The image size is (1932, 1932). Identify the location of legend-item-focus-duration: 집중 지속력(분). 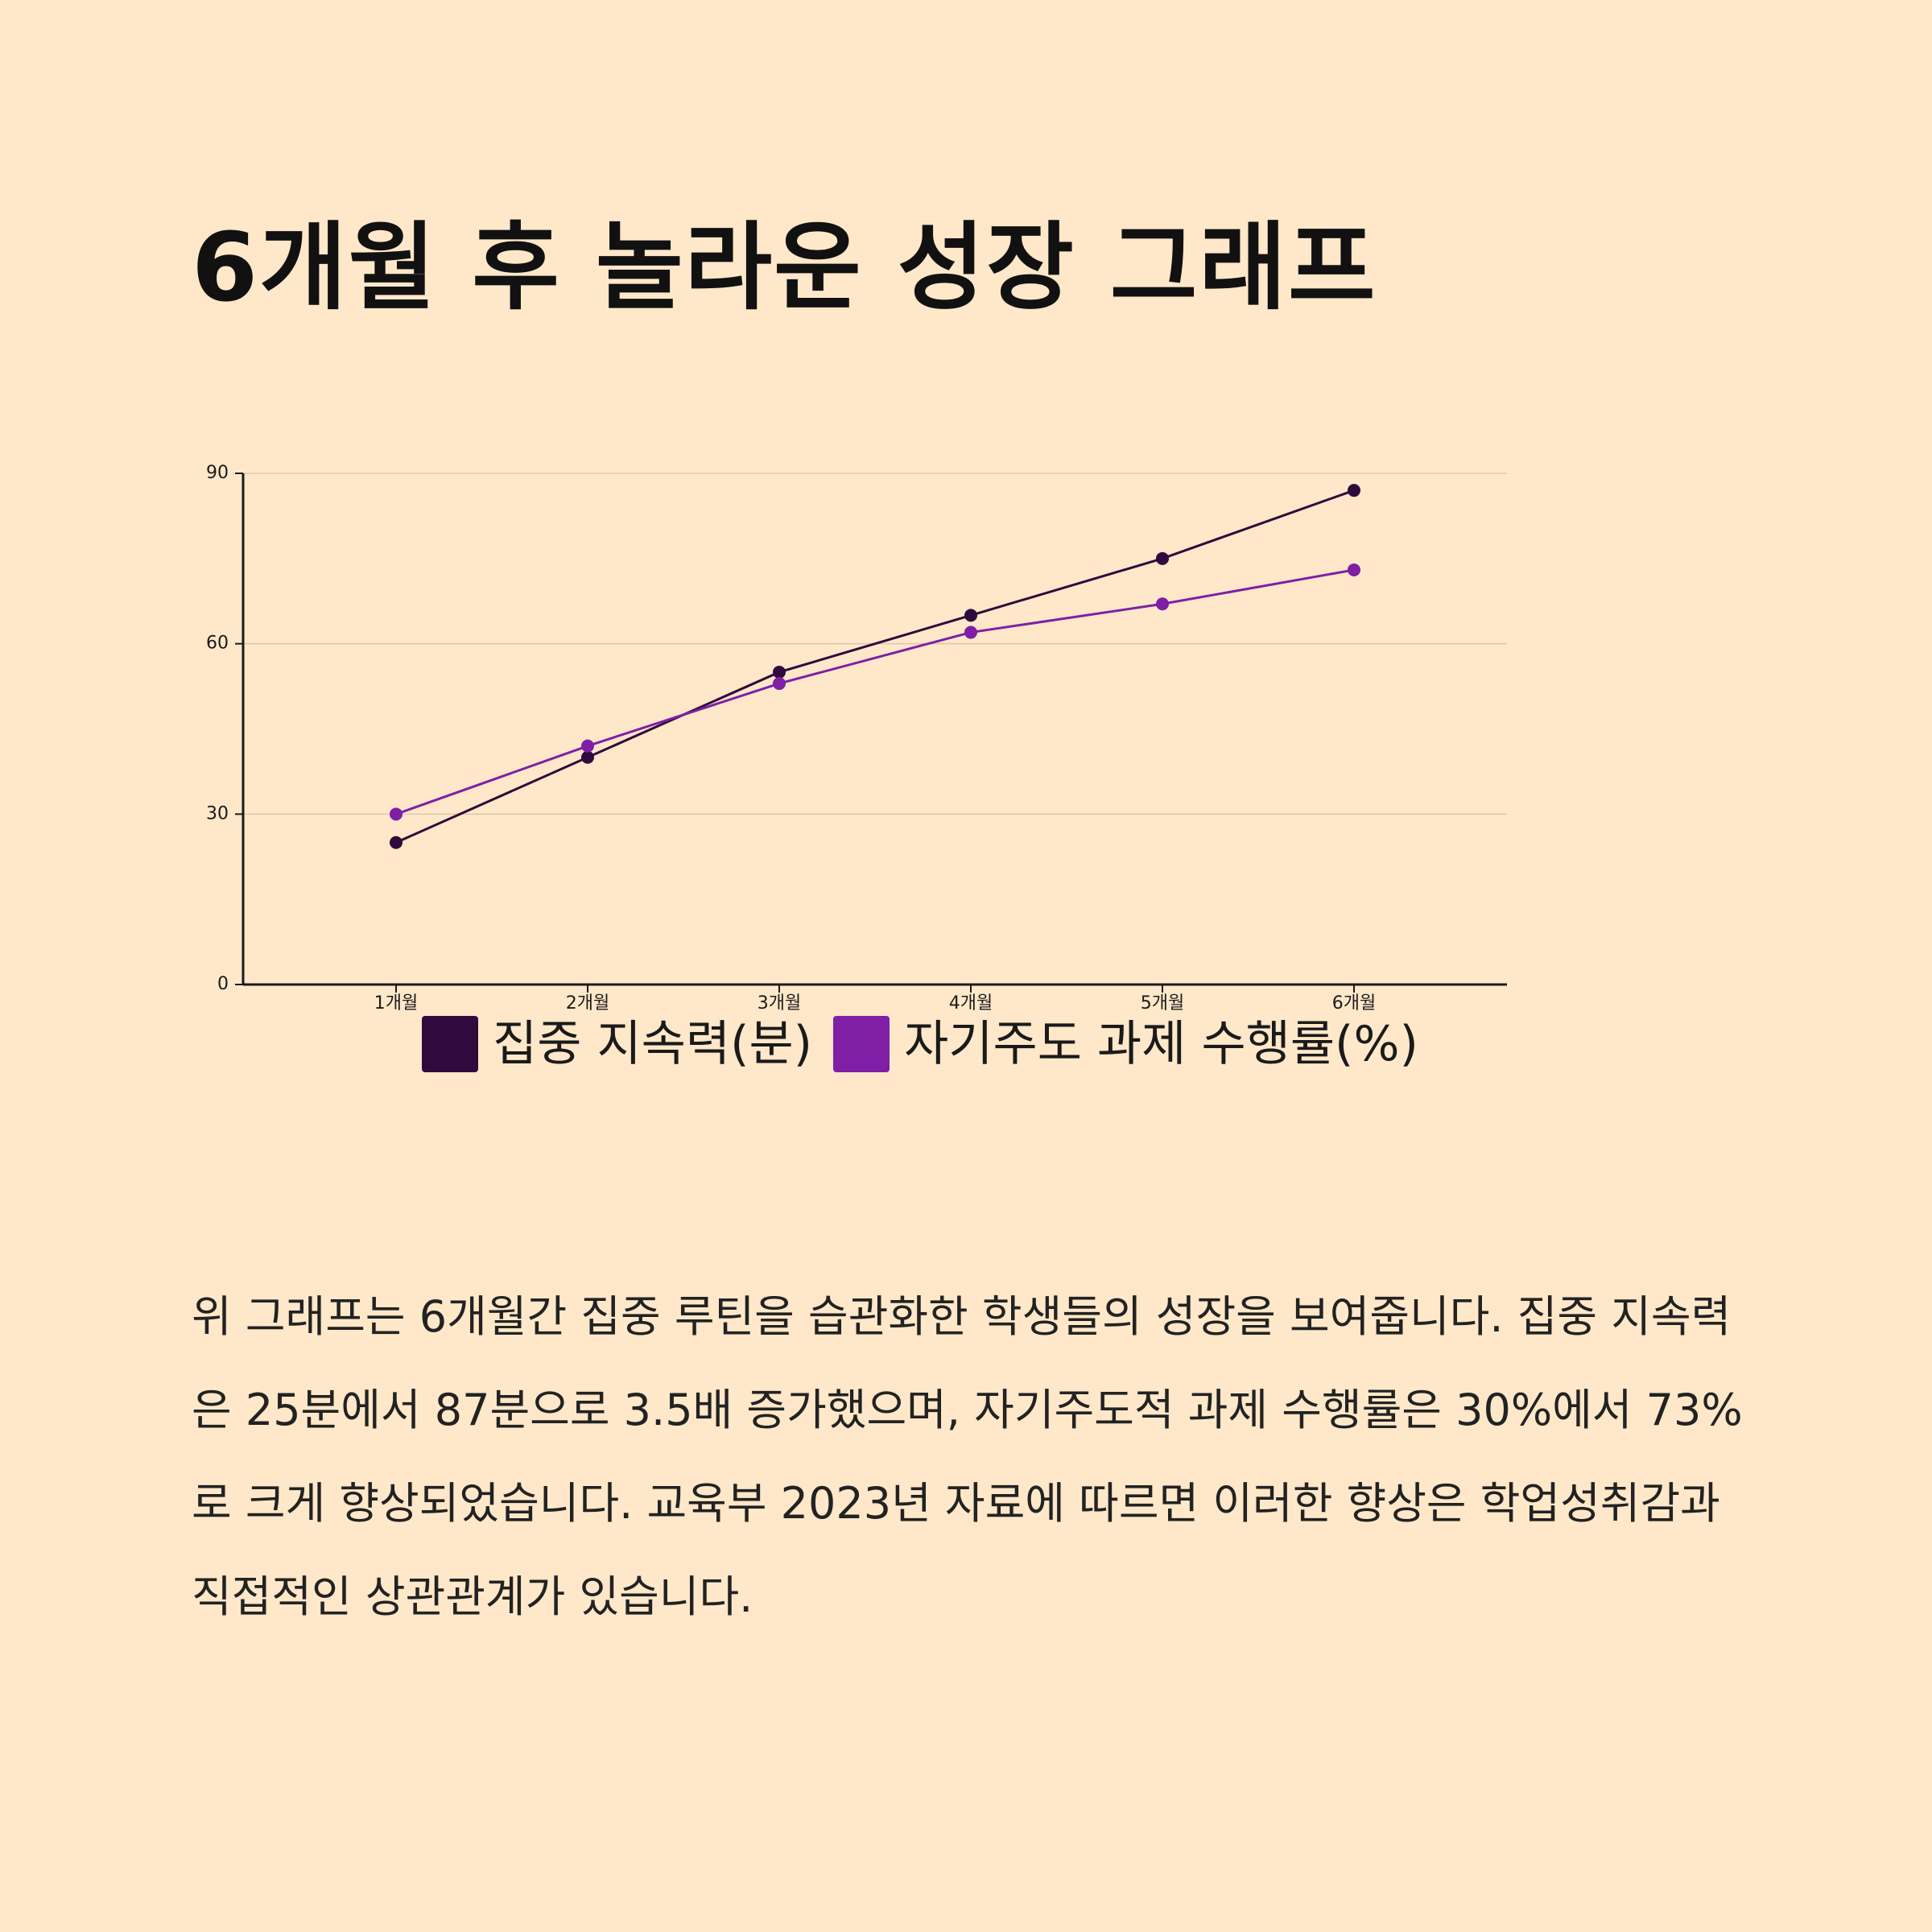
(617, 1044).